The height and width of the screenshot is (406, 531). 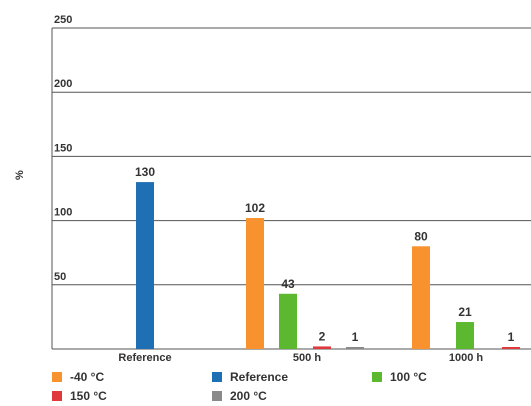 I want to click on y-tick-label-100: 100, so click(x=63, y=213).